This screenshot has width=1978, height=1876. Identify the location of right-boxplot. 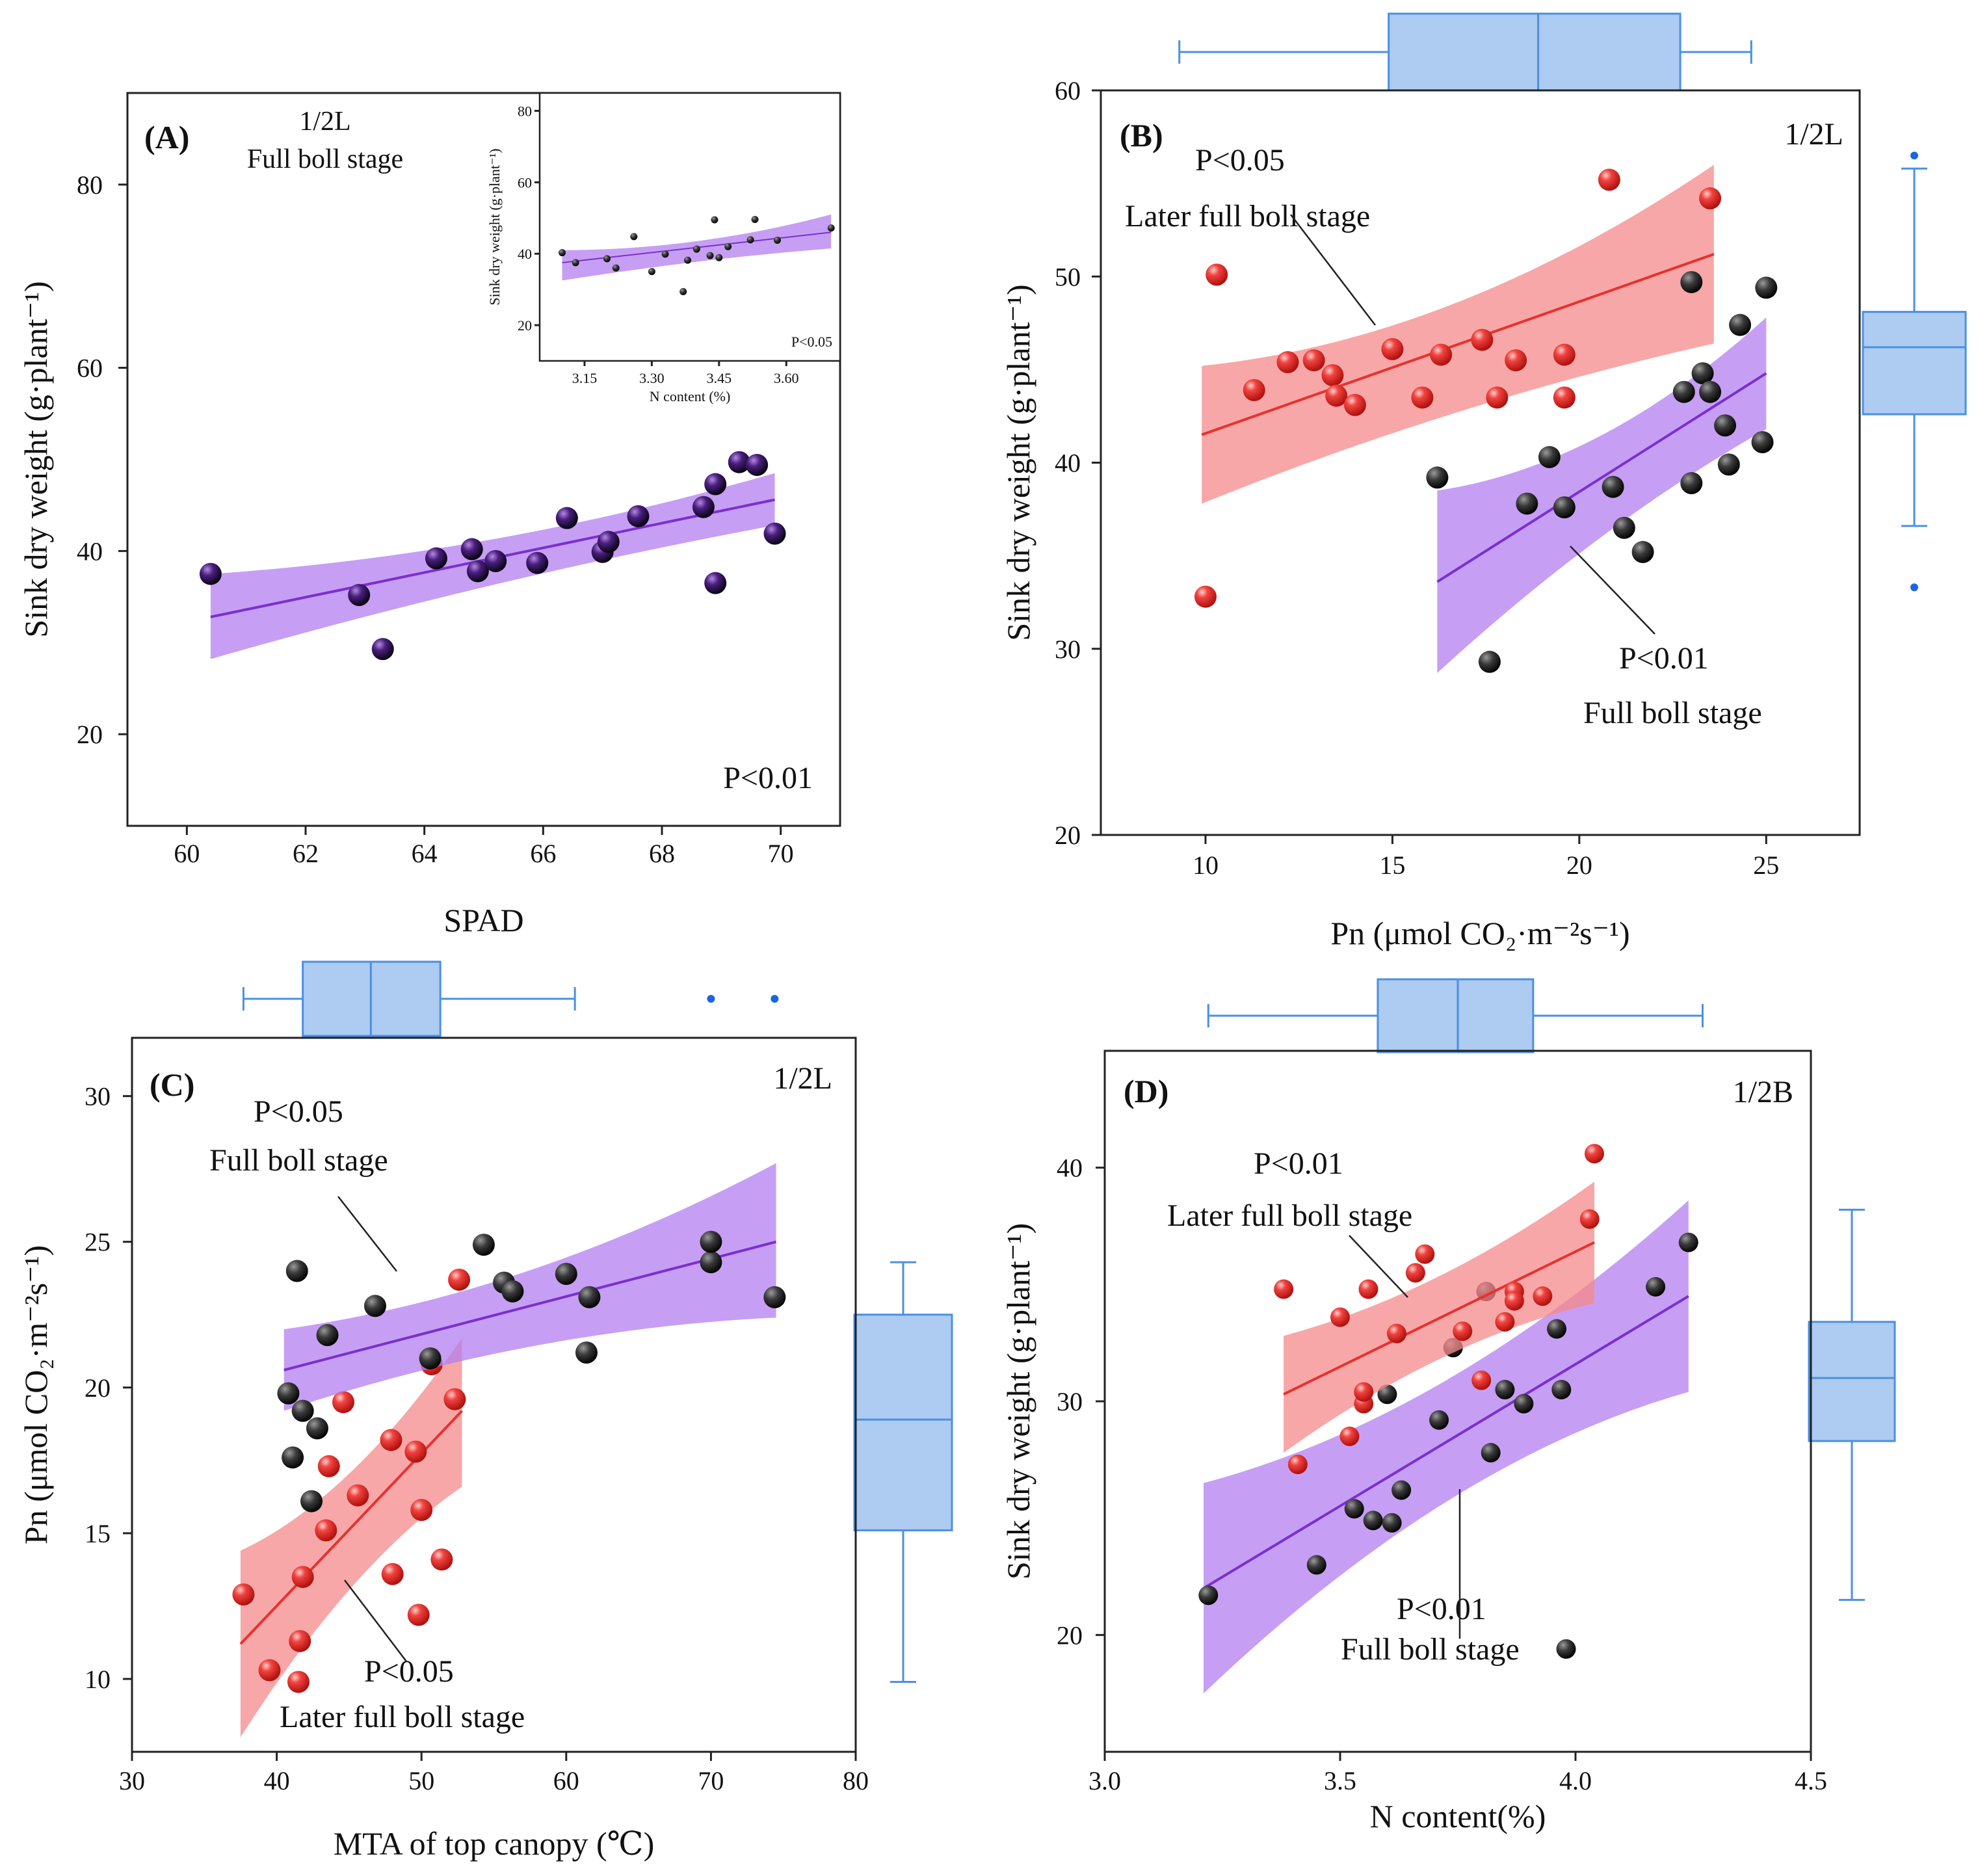
(1914, 372).